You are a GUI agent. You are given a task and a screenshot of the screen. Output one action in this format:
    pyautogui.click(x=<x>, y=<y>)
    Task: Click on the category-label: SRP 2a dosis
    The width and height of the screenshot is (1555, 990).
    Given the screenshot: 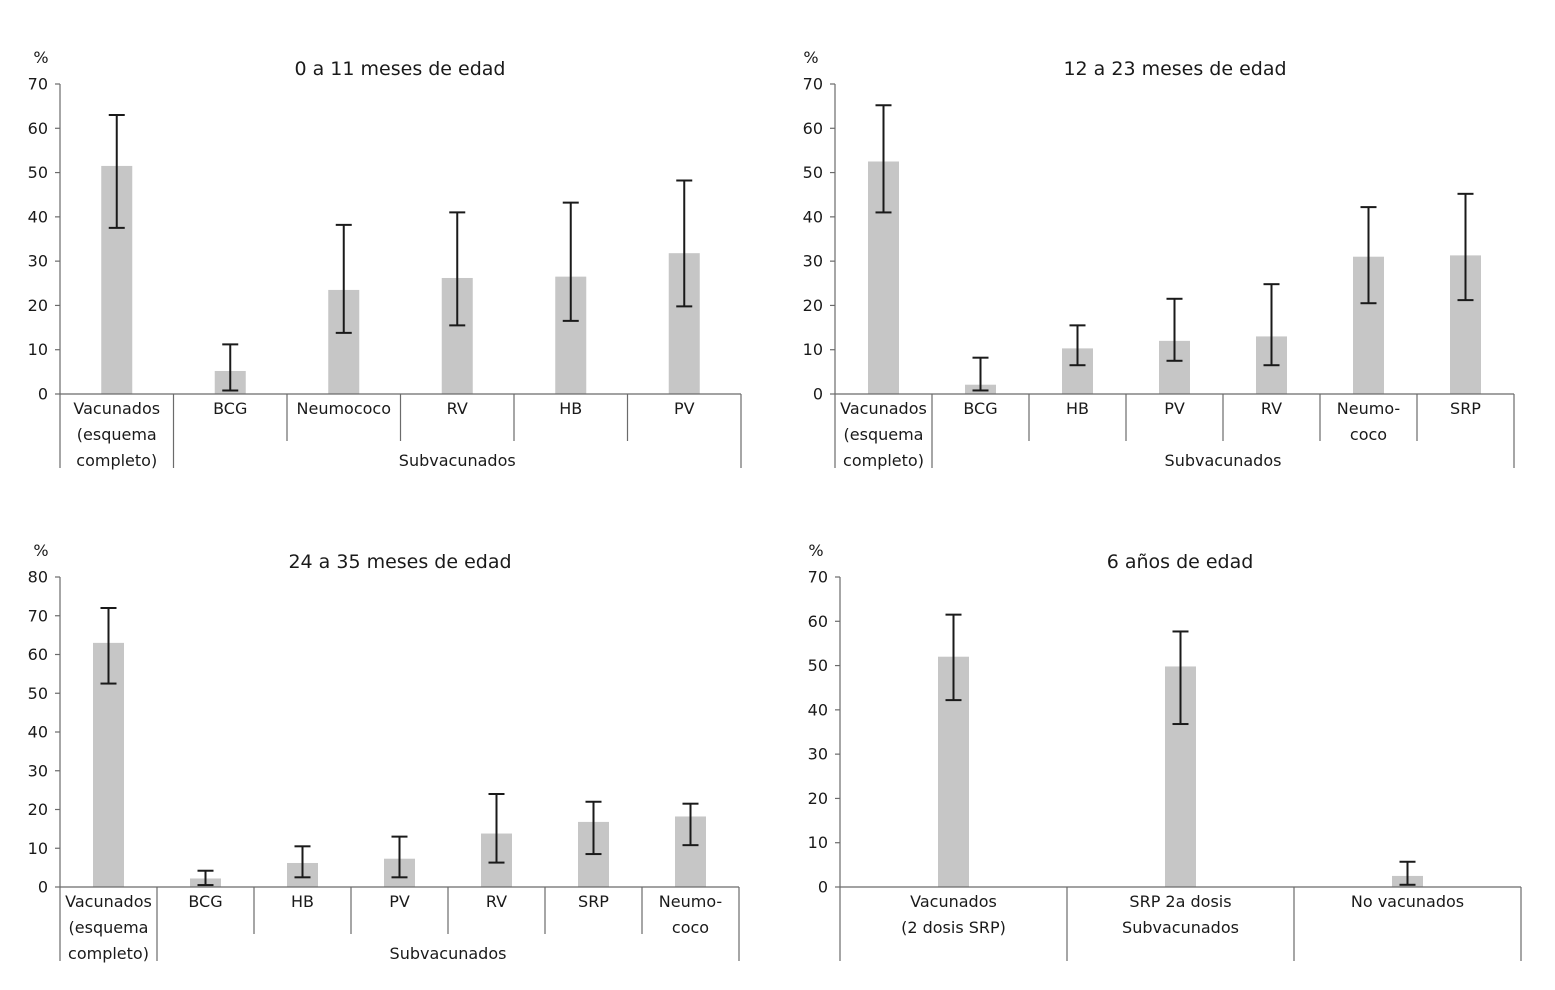 What is the action you would take?
    pyautogui.click(x=1180, y=901)
    